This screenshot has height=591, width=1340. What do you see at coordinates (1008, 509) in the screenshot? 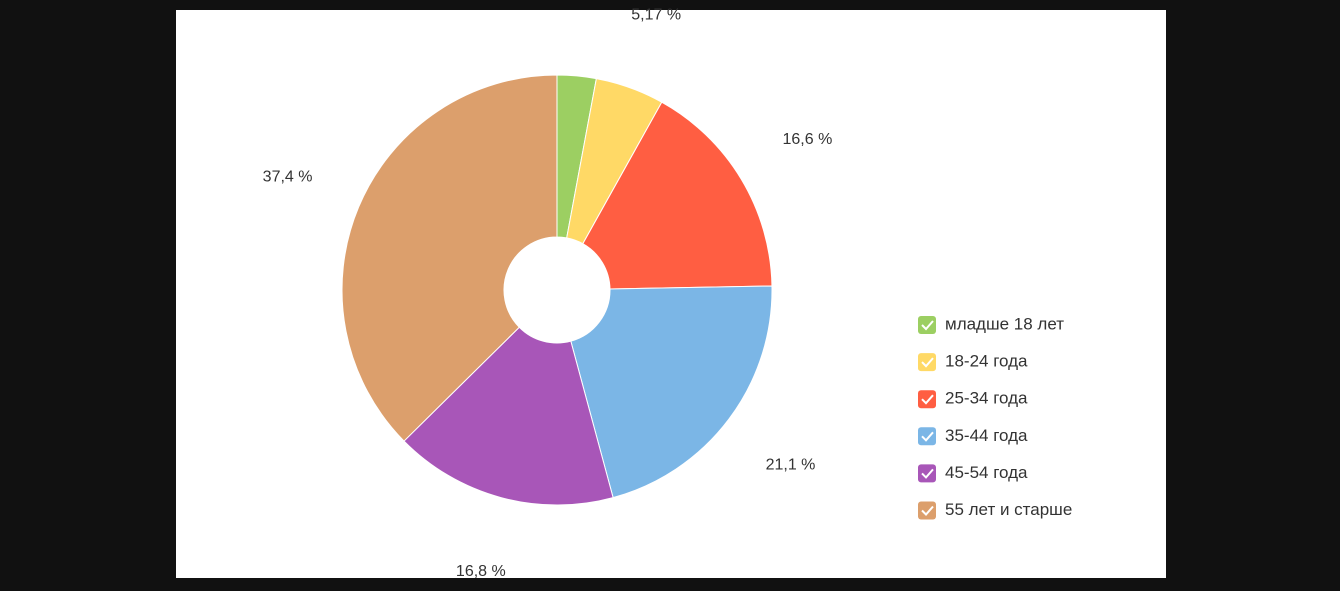
I see `legend-label: 55 лет и старше` at bounding box center [1008, 509].